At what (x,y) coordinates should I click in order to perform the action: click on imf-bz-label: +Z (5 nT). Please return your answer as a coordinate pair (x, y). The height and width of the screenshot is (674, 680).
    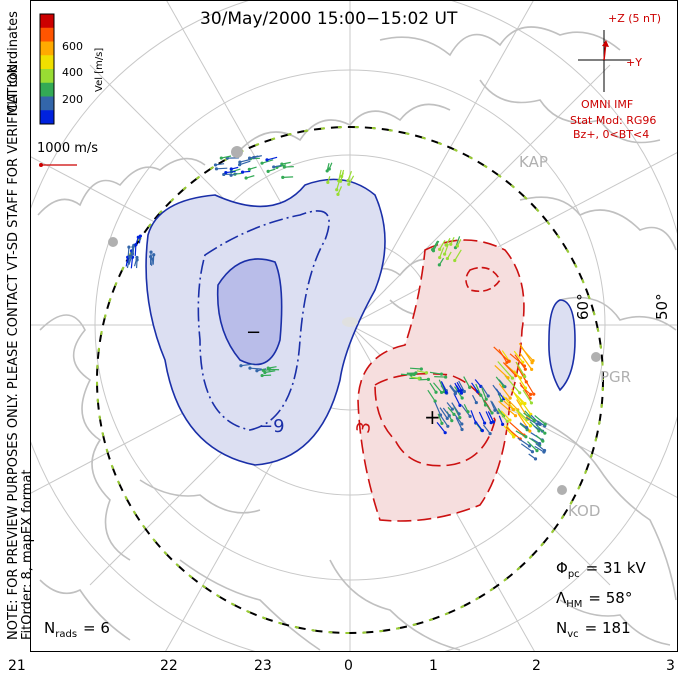
    Looking at the image, I should click on (634, 18).